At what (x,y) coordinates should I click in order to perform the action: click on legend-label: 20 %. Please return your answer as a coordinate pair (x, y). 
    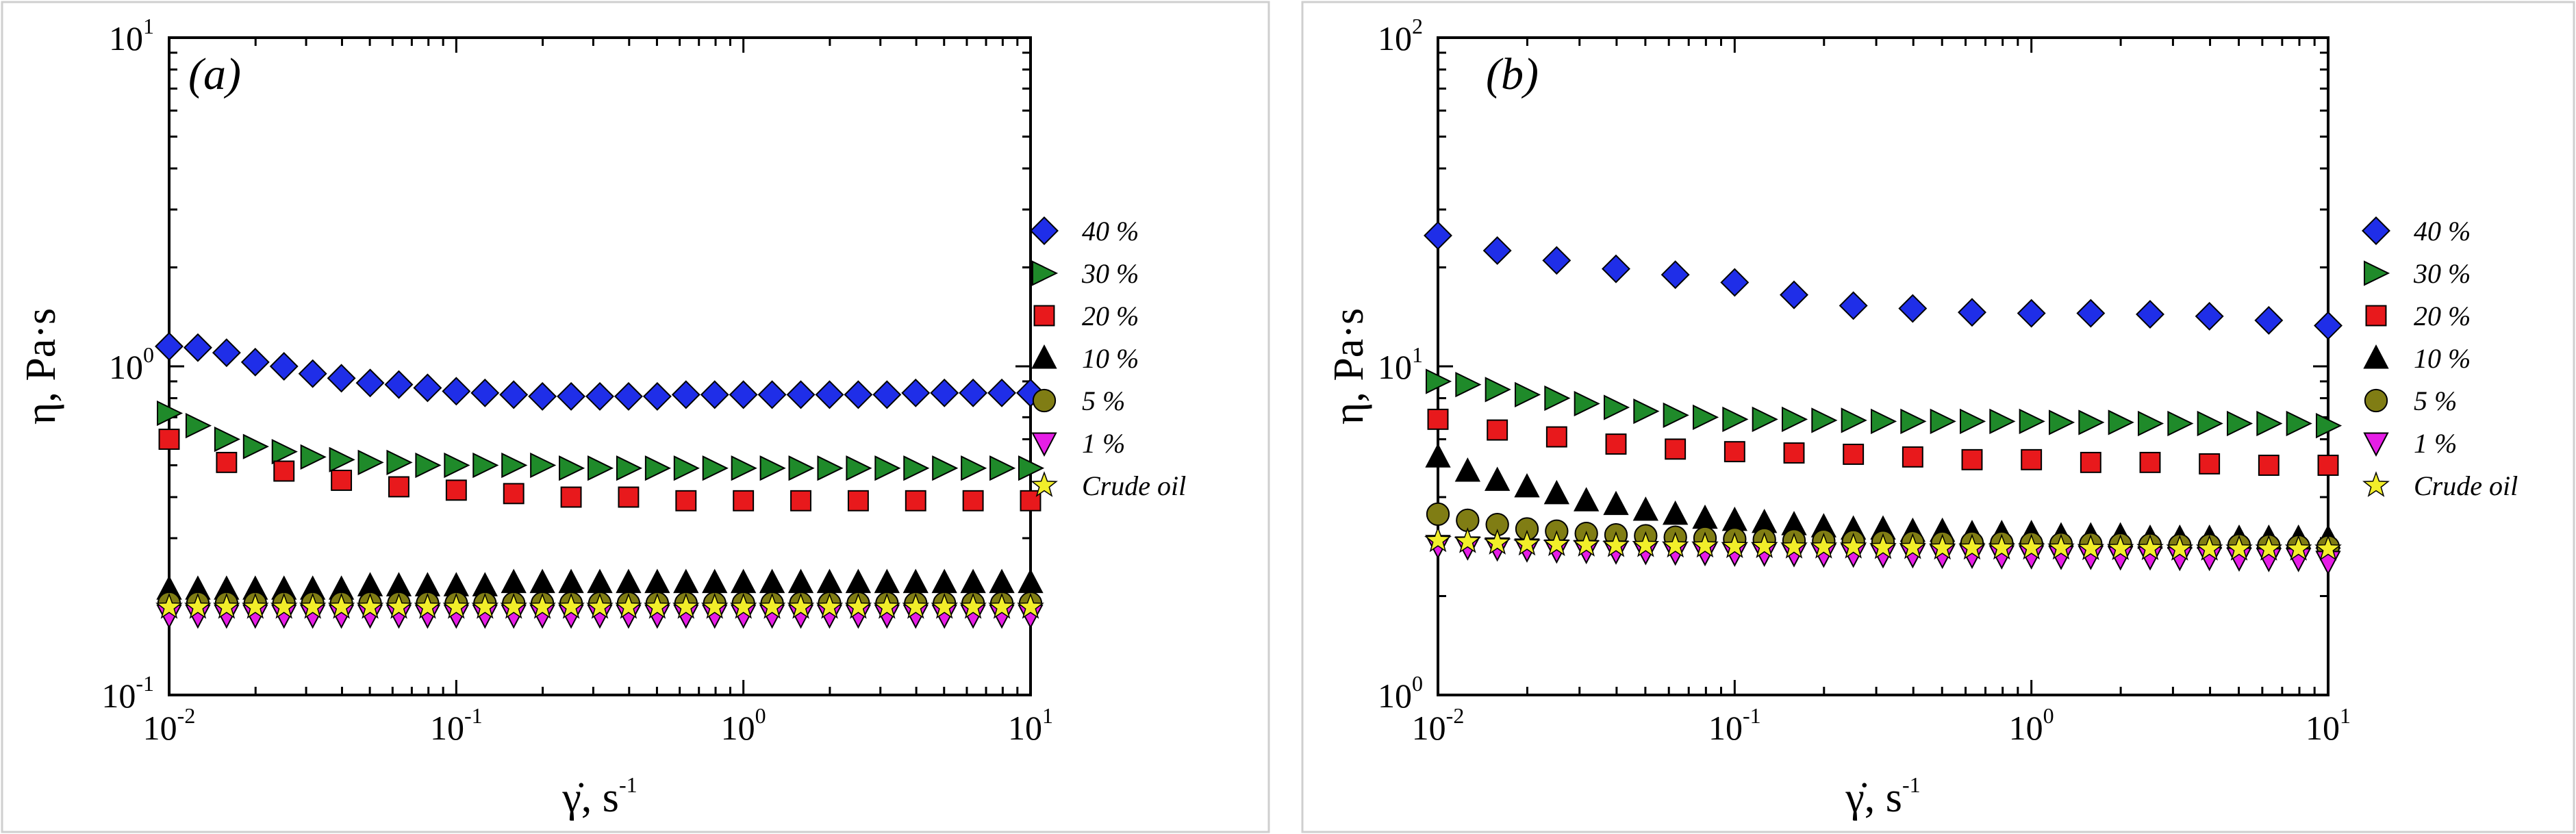
    Looking at the image, I should click on (1110, 316).